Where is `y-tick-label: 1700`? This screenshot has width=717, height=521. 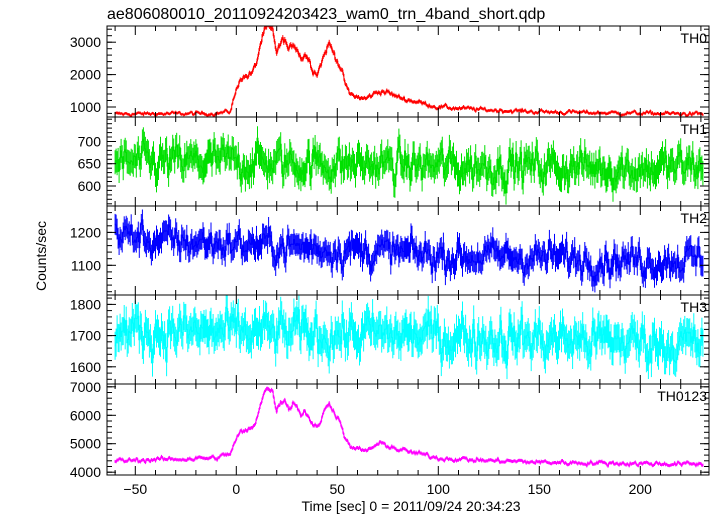 y-tick-label: 1700 is located at coordinates (85, 336).